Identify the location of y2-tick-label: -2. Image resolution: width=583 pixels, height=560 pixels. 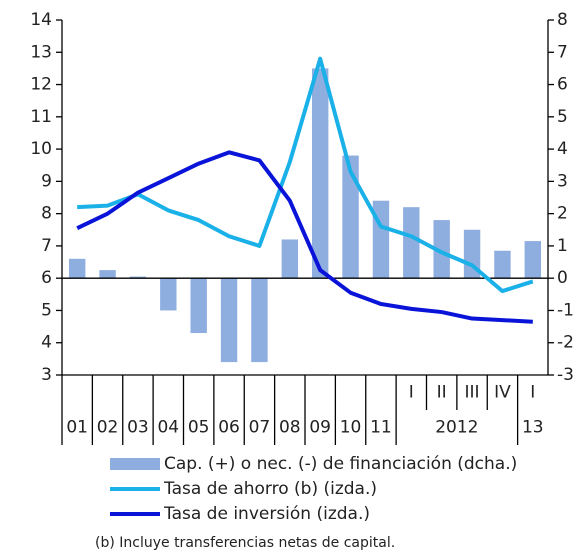
(565, 343).